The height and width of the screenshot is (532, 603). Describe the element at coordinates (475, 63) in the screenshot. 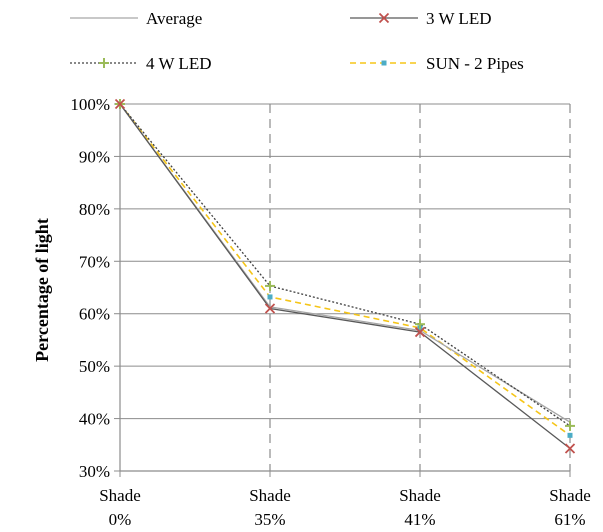

I see `legend-label: SUN - 2 Pipes` at that location.